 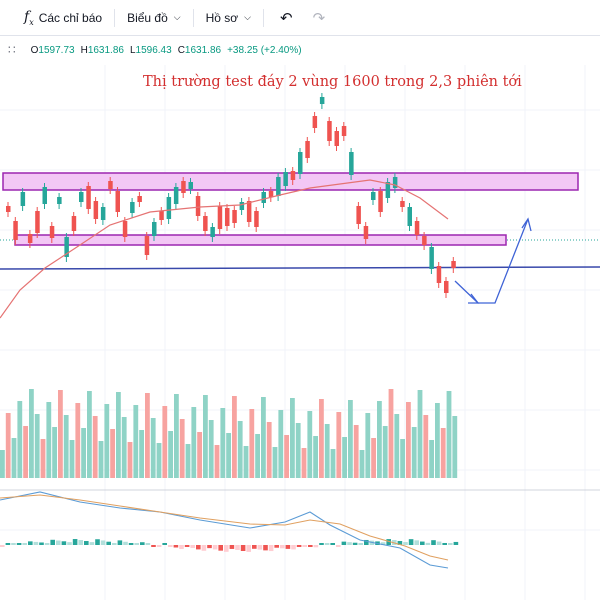 I want to click on chart-menu-button: Biểu đồ ⌵, so click(x=154, y=18).